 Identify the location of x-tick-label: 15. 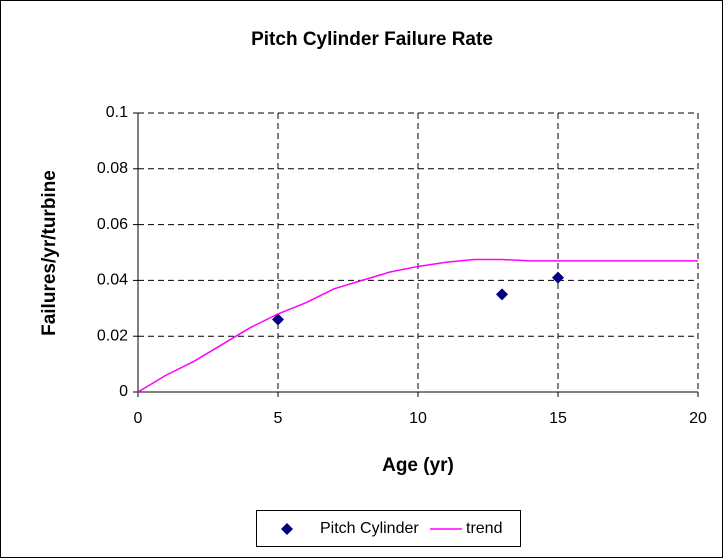
(558, 418).